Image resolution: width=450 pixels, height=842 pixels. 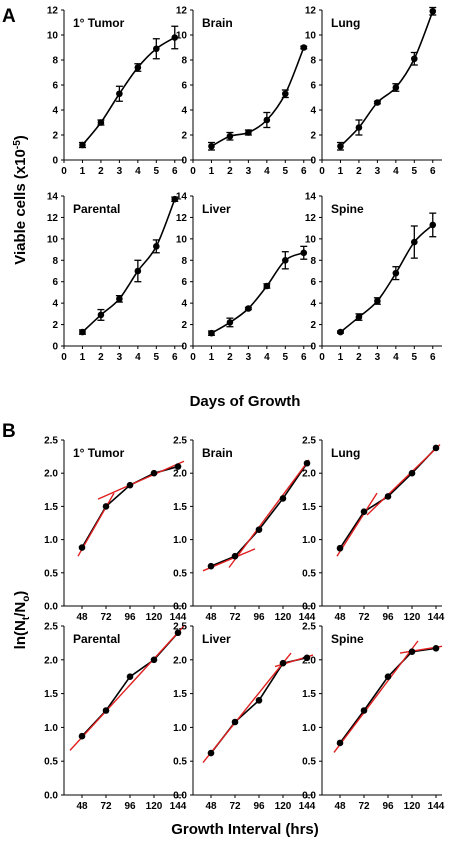 What do you see at coordinates (211, 333) in the screenshot?
I see `panel-a-liver-data-point` at bounding box center [211, 333].